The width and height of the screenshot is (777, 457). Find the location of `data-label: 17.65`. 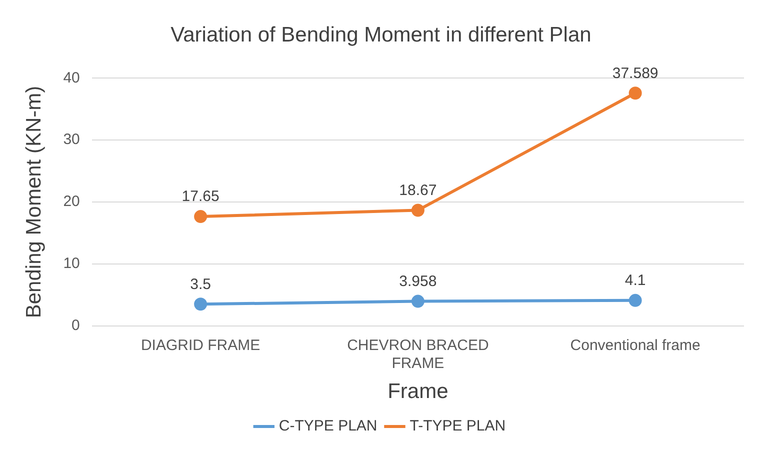

data-label: 17.65 is located at coordinates (201, 197).